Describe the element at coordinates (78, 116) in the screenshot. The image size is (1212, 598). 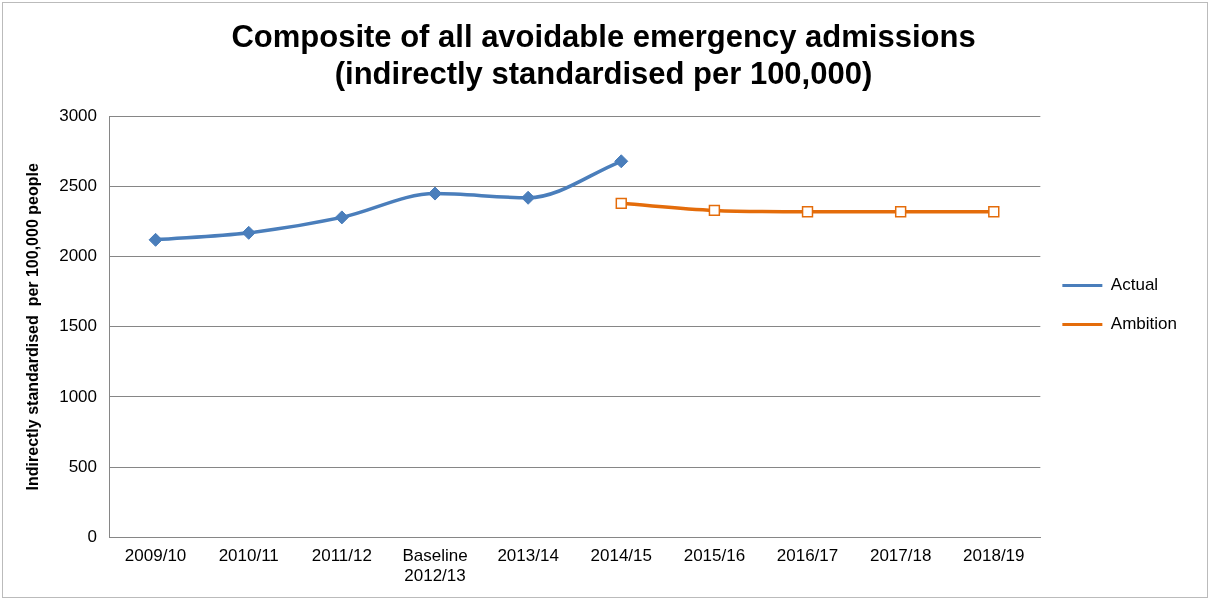
I see `y-tick-label: 3000` at that location.